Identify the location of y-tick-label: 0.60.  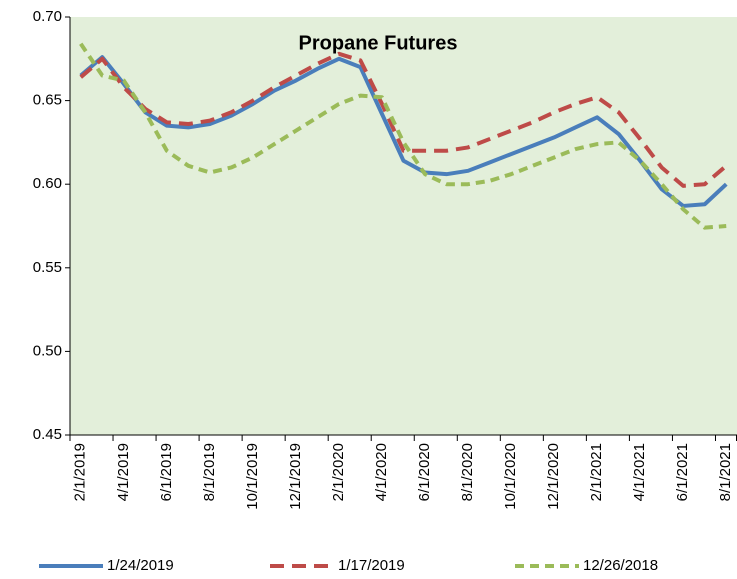
(47, 183).